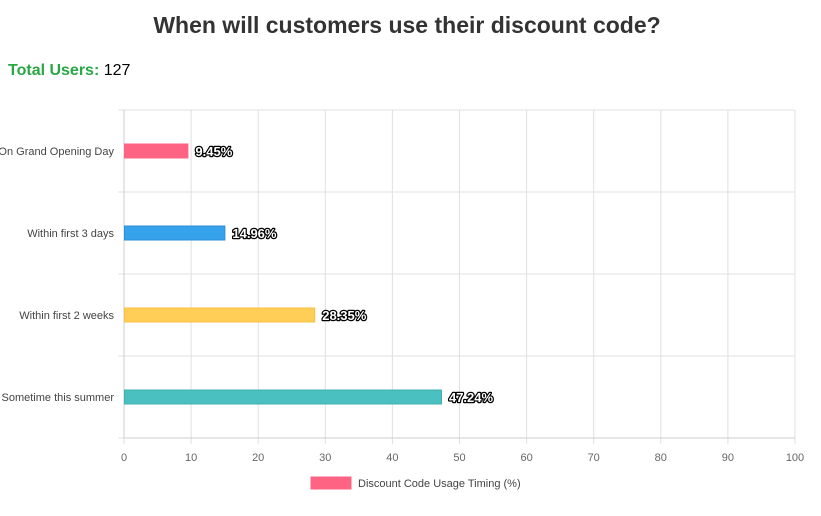  What do you see at coordinates (728, 458) in the screenshot?
I see `x-tick-label: 90` at bounding box center [728, 458].